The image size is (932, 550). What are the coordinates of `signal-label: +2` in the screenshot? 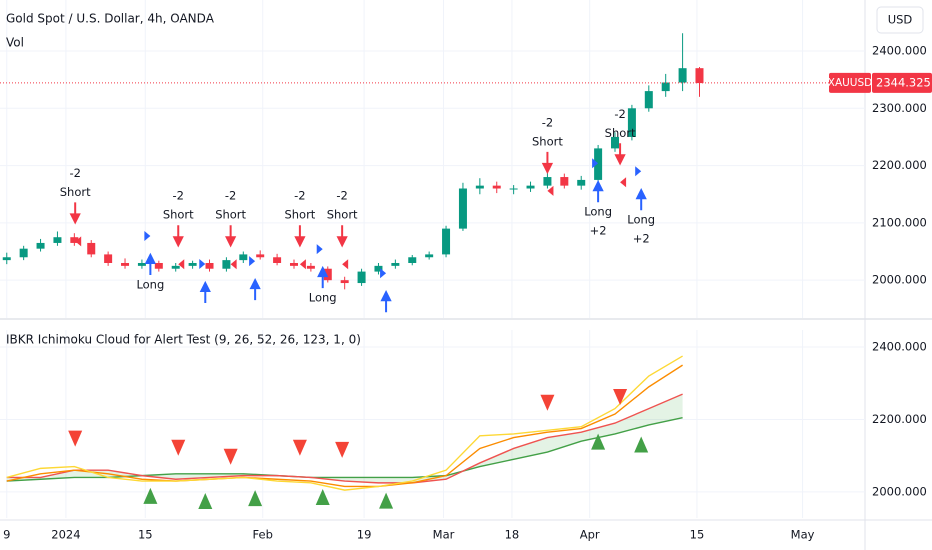 It's located at (598, 231).